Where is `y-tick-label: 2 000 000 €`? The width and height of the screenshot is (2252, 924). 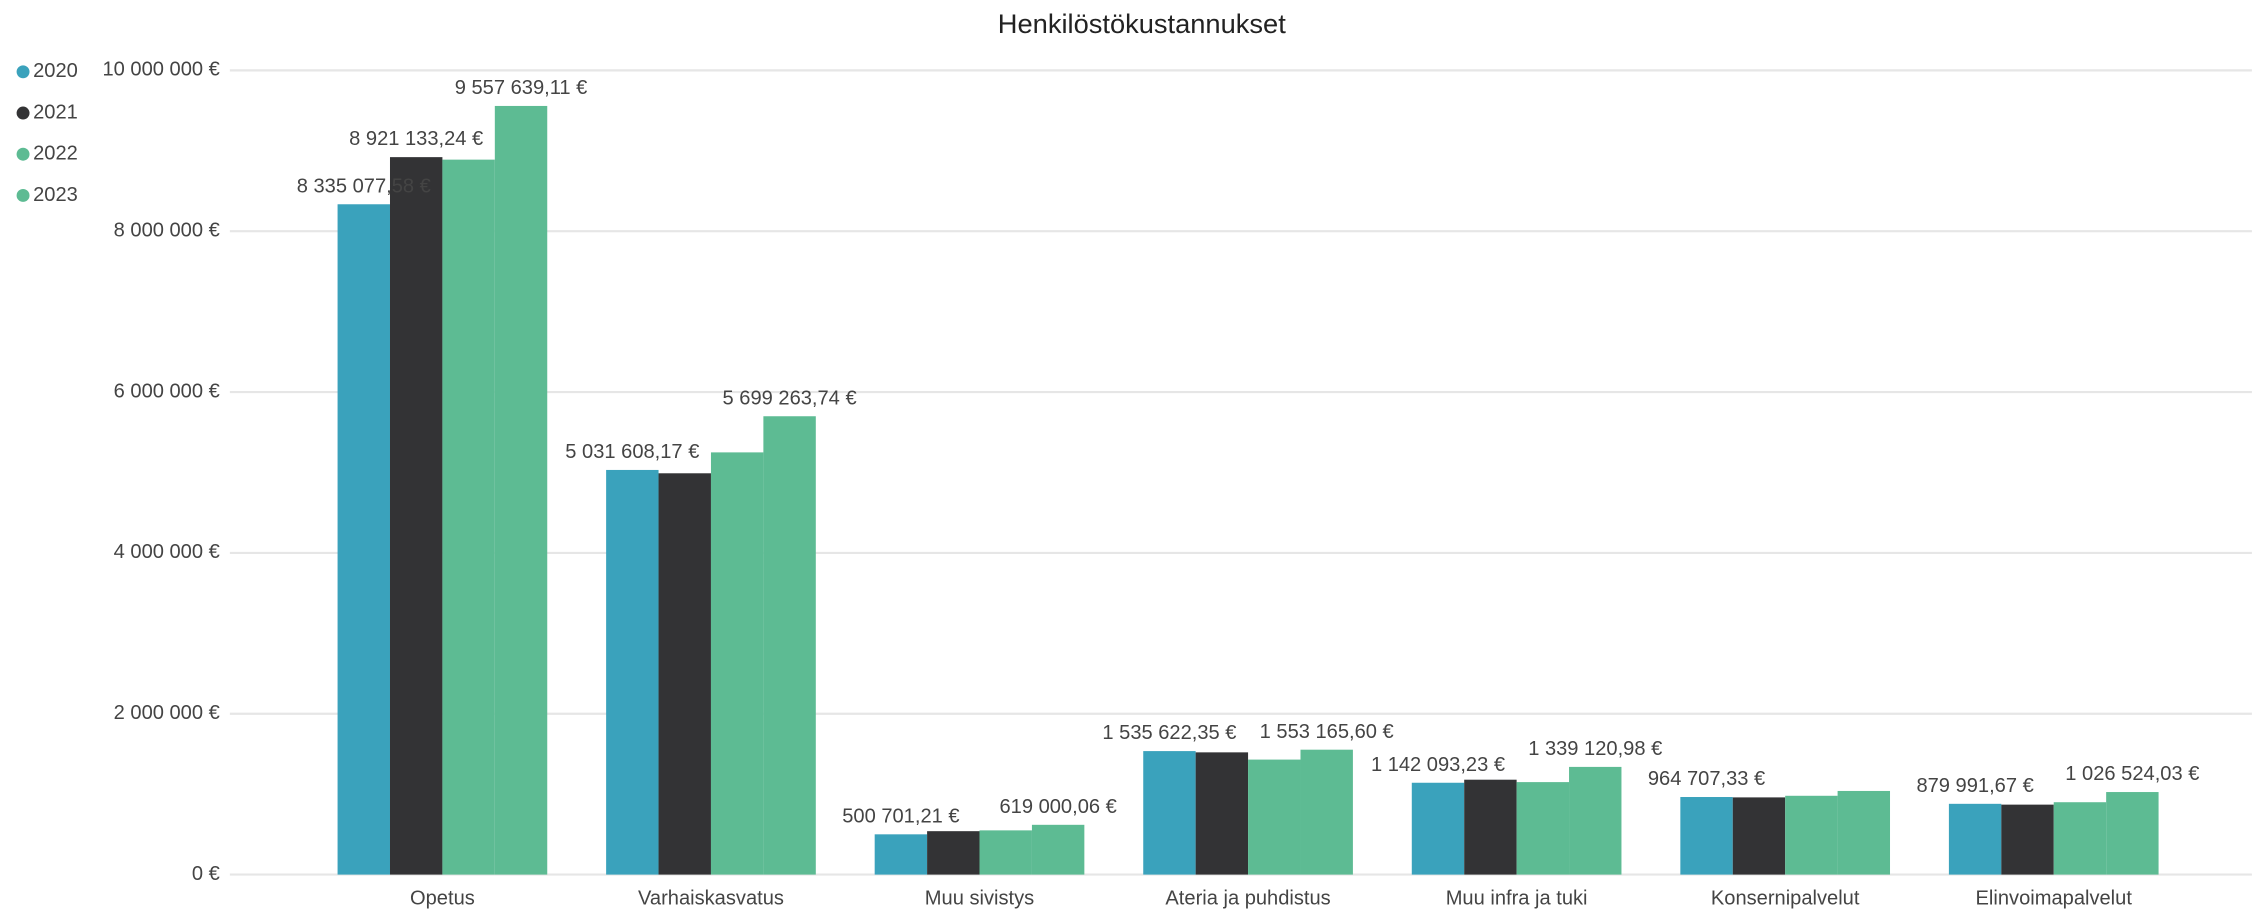
y-tick-label: 2 000 000 € is located at coordinates (167, 713).